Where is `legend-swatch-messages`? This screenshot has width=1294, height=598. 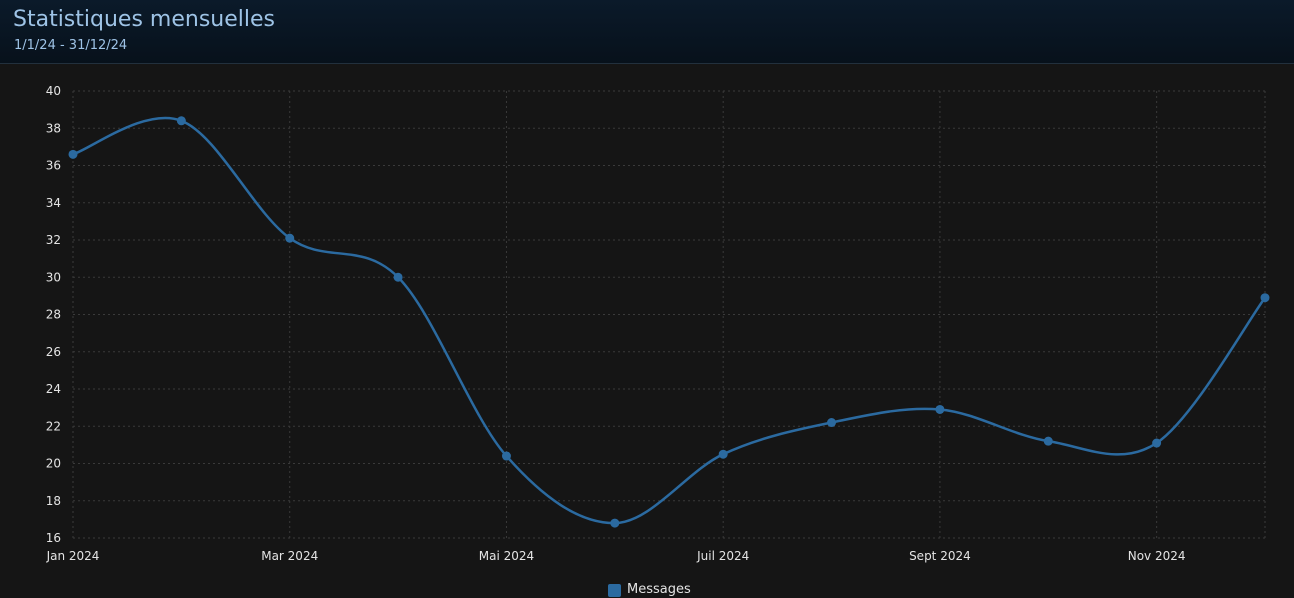
legend-swatch-messages is located at coordinates (614, 590).